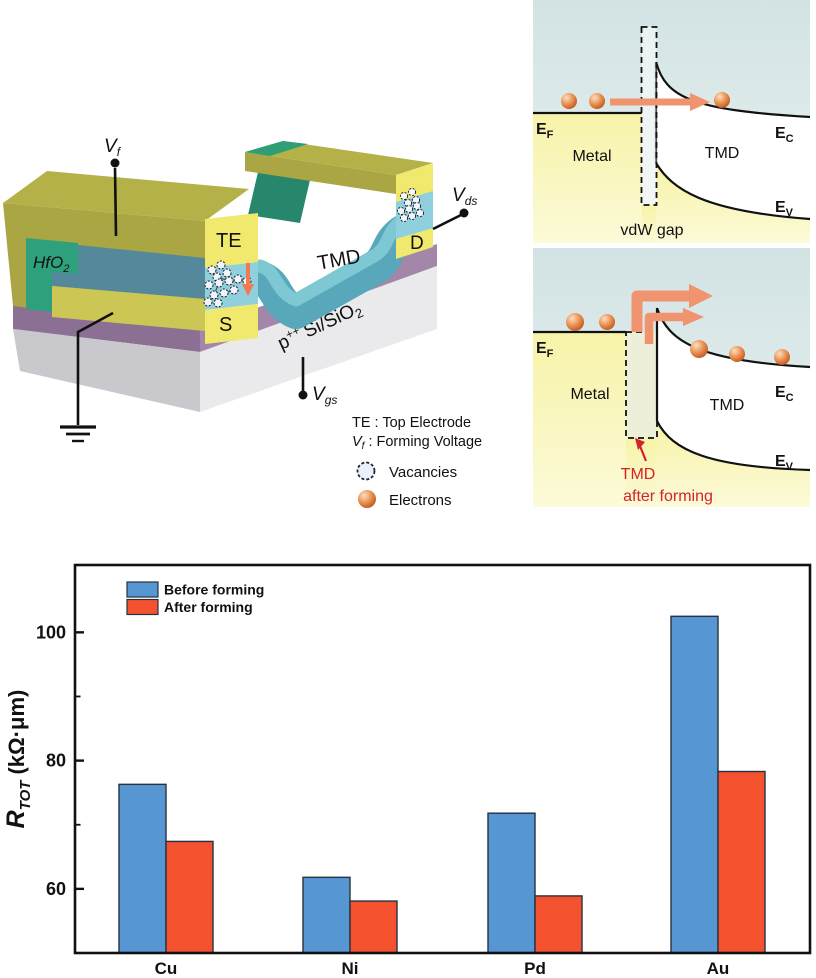 The width and height of the screenshot is (816, 978). I want to click on bar-ni-after, so click(373, 927).